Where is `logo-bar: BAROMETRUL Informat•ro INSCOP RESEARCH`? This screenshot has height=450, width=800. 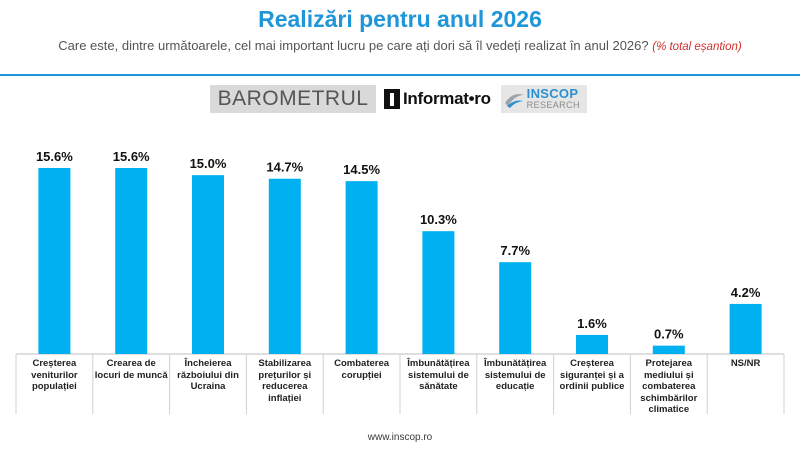
logo-bar: BAROMETRUL Informat•ro INSCOP RESEARCH is located at coordinates (401, 99).